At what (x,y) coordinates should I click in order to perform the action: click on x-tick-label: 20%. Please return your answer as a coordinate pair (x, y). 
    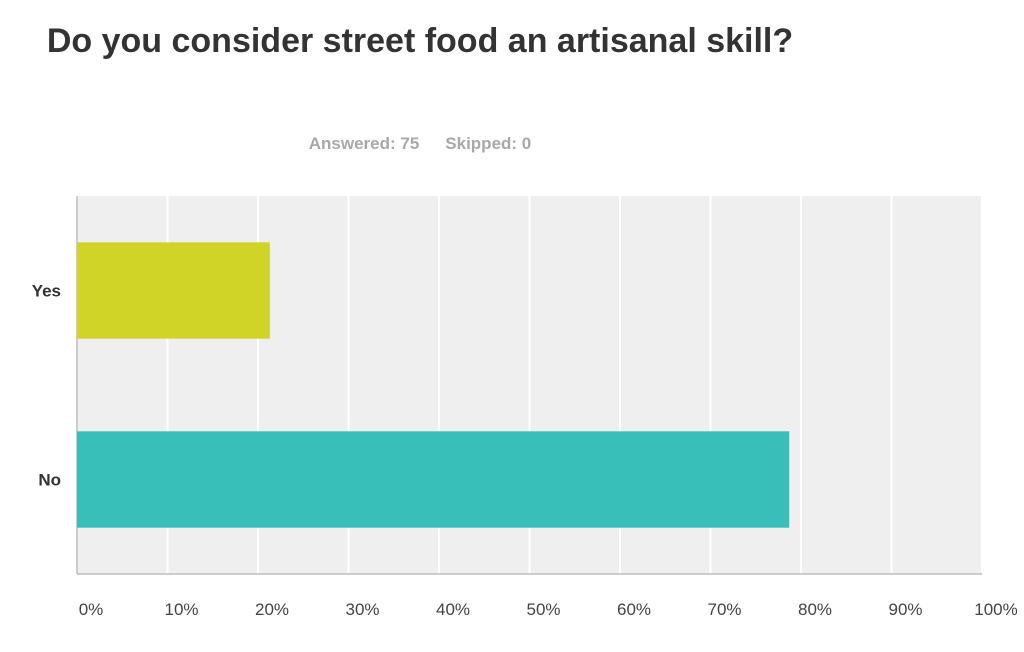
    Looking at the image, I should click on (272, 609).